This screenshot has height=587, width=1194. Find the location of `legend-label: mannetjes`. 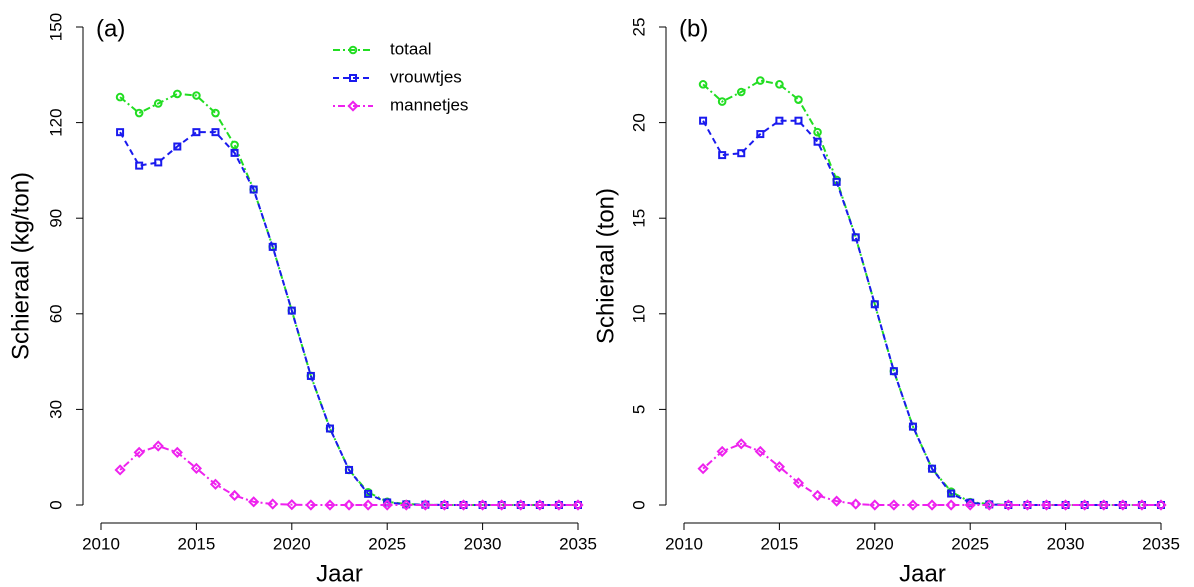

legend-label: mannetjes is located at coordinates (429, 104).